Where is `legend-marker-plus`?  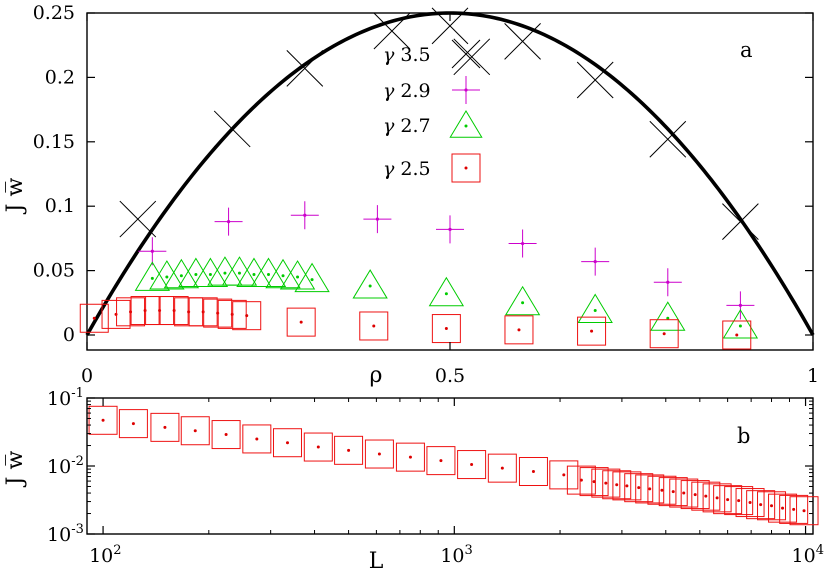 legend-marker-plus is located at coordinates (466, 90).